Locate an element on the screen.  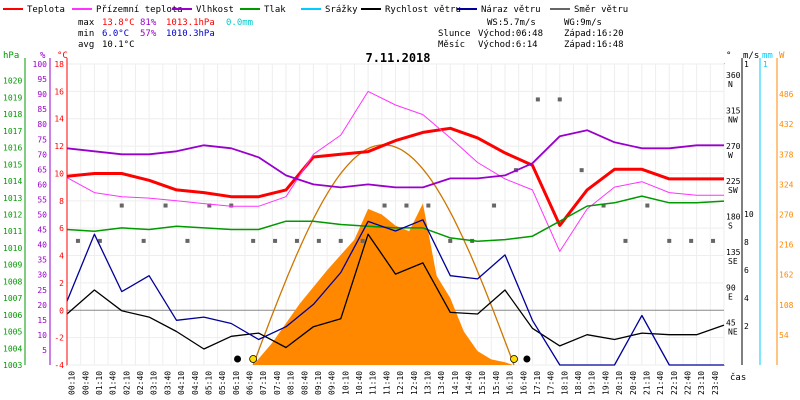
tick-humidity: 20 is located at coordinates (42, 305).